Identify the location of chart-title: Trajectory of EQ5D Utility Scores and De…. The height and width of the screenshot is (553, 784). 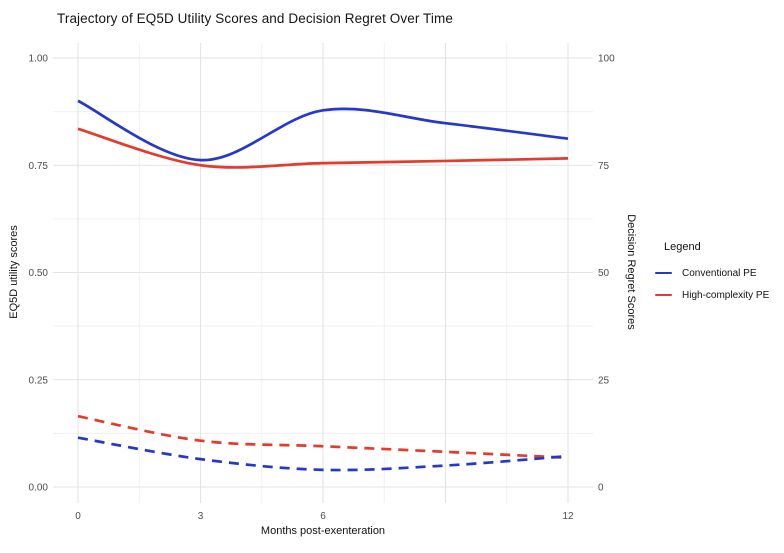
(255, 18).